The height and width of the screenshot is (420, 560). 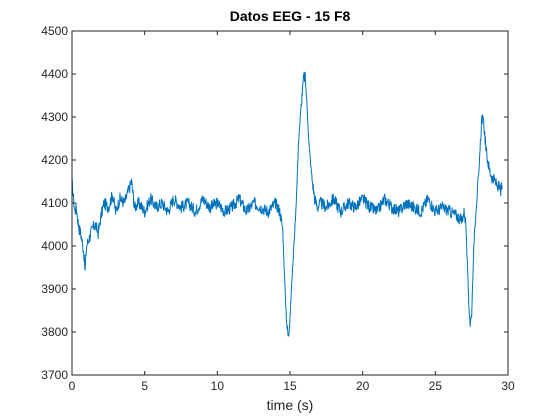 I want to click on y-tick-label: 4300, so click(x=54, y=117).